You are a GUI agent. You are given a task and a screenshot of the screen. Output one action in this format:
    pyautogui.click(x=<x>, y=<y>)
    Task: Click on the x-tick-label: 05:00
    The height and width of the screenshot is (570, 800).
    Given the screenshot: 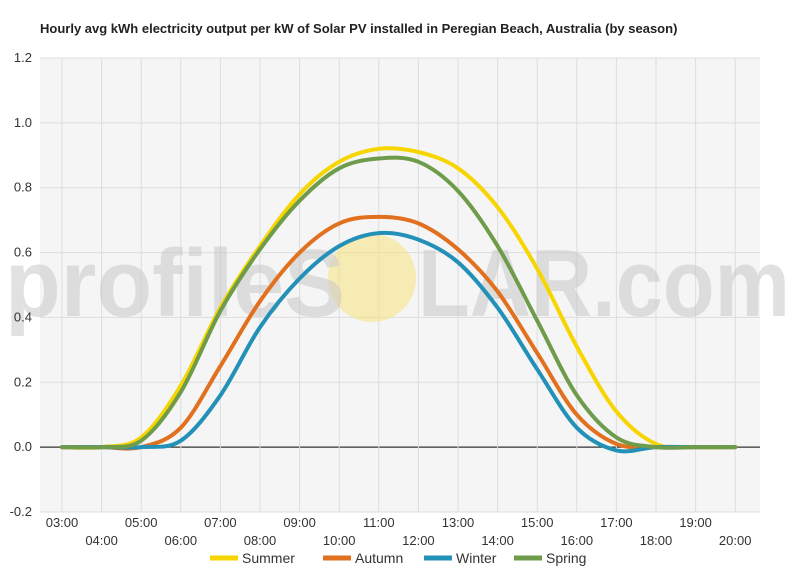 What is the action you would take?
    pyautogui.click(x=141, y=522)
    